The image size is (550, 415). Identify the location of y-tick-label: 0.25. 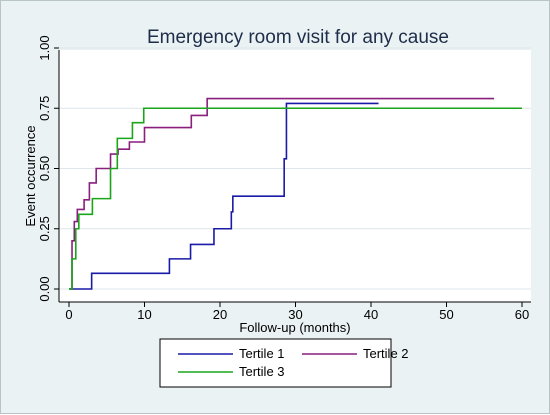
(44, 228).